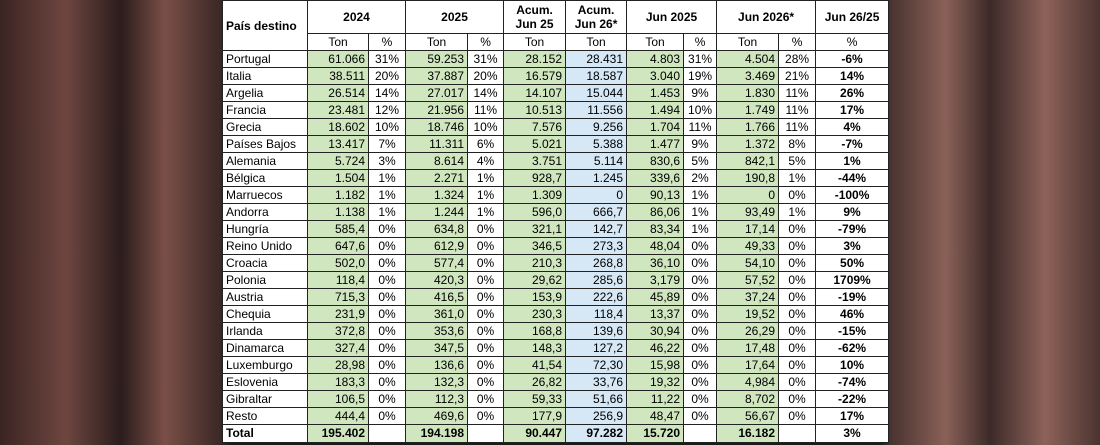 The width and height of the screenshot is (1100, 445). Describe the element at coordinates (596, 382) in the screenshot. I see `cell: 33,76` at that location.